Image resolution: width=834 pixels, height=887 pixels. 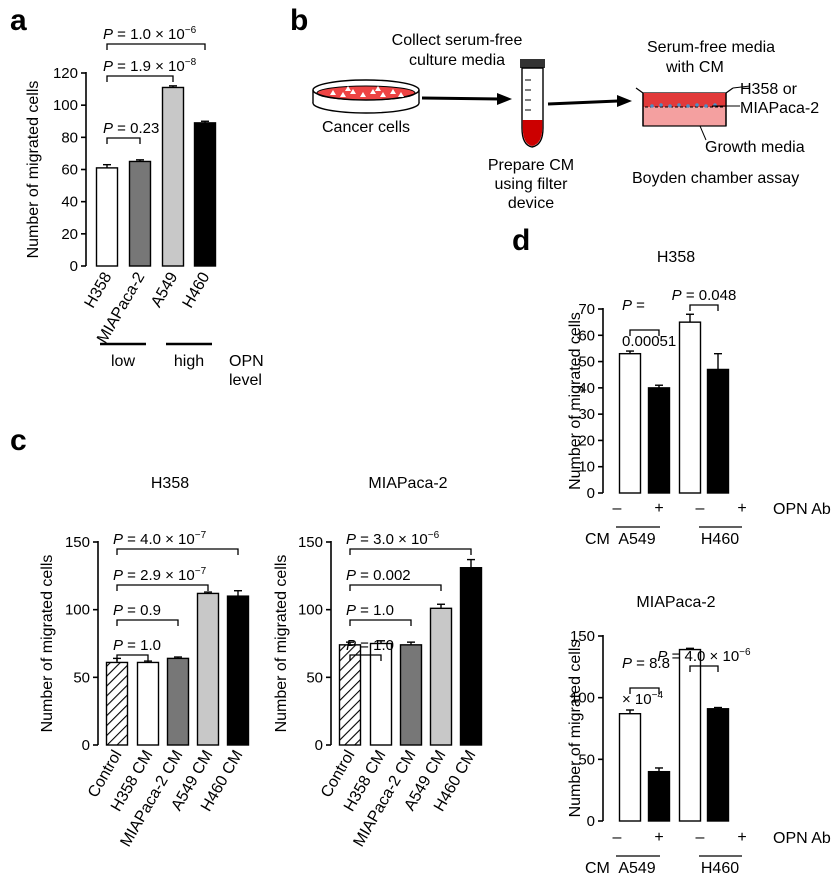 I want to click on panel-label-a: a, so click(x=18, y=20).